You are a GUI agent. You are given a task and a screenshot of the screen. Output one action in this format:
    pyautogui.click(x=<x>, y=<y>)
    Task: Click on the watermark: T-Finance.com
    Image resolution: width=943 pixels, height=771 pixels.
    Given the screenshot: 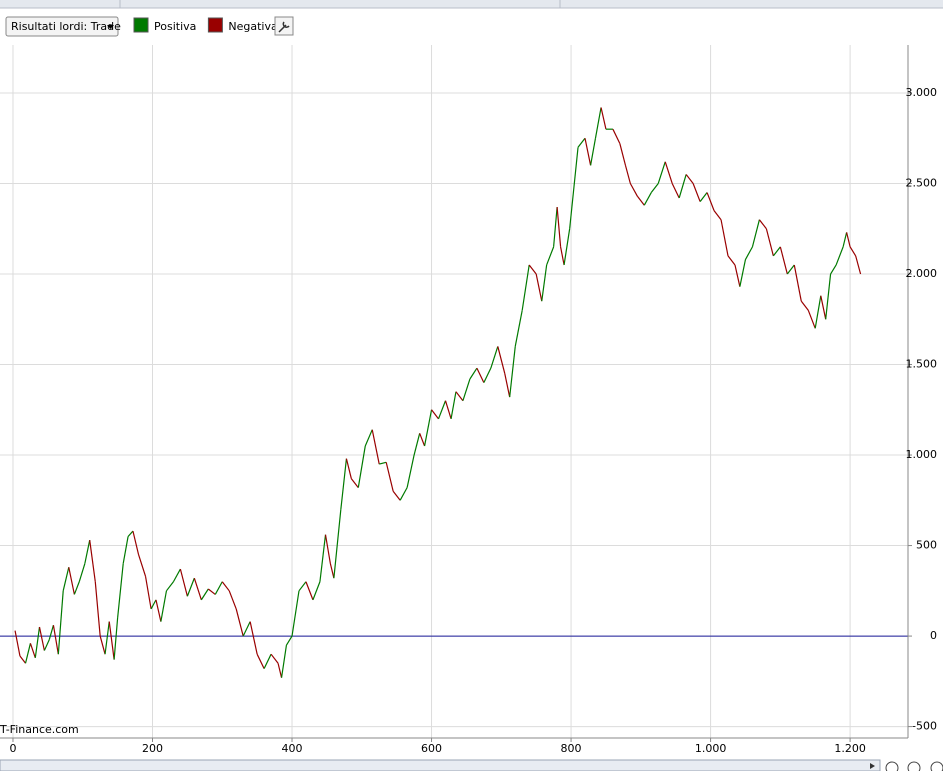 What is the action you would take?
    pyautogui.click(x=39, y=729)
    